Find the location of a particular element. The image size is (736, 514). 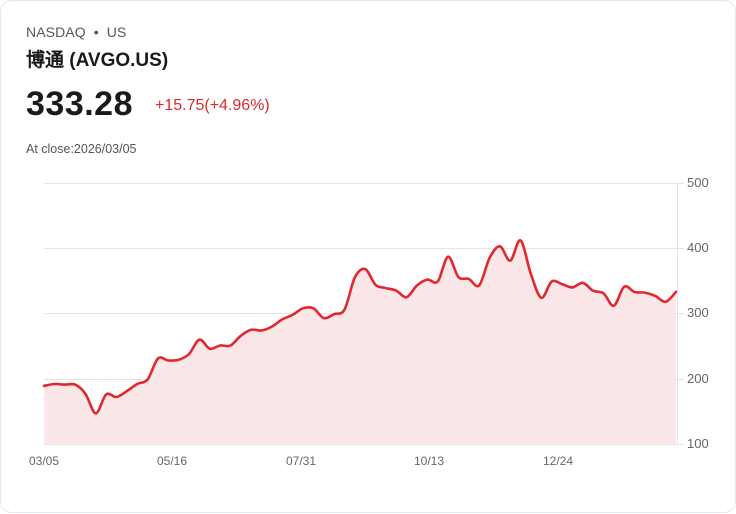

x-tick-0305: 03/05 is located at coordinates (44, 461).